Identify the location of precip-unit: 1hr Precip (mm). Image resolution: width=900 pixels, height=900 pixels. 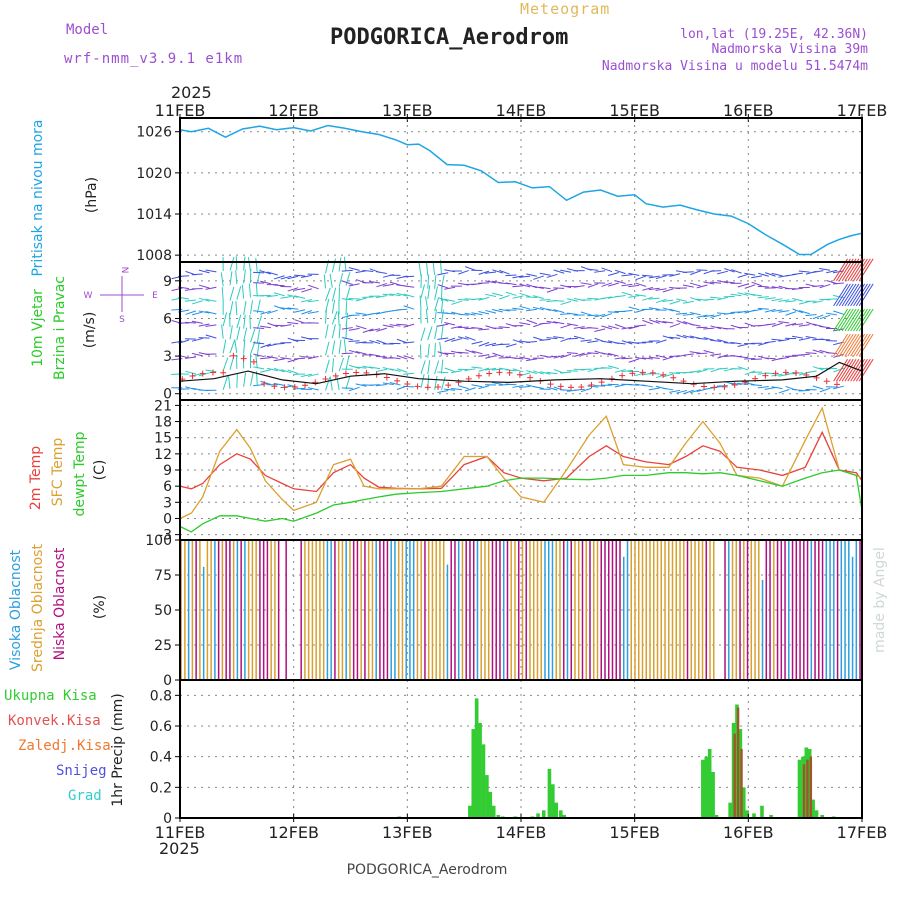
(118, 749).